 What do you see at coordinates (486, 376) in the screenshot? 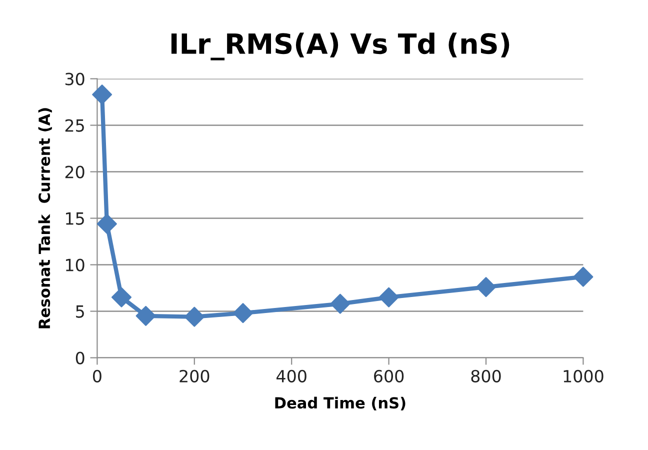
I see `x-tick-label: 800` at bounding box center [486, 376].